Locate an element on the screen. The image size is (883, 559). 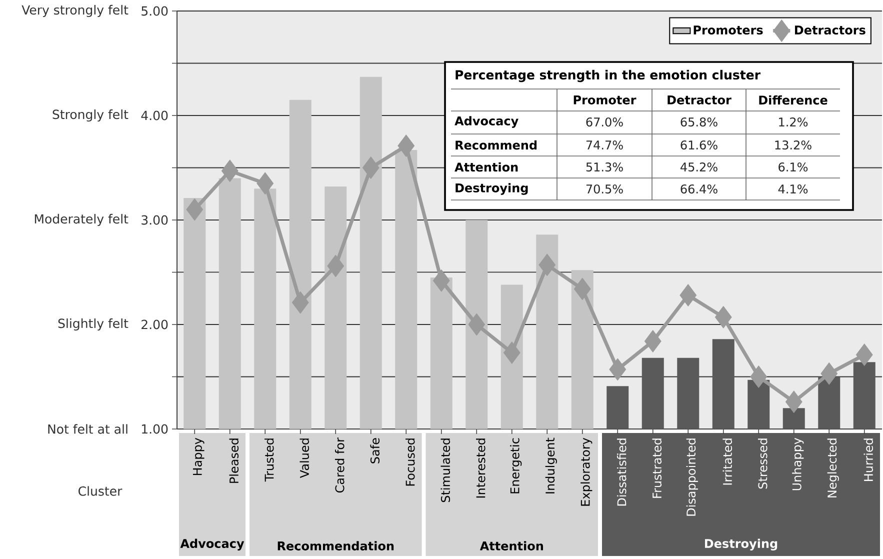
y-tick-label: 4.00 is located at coordinates (154, 115).